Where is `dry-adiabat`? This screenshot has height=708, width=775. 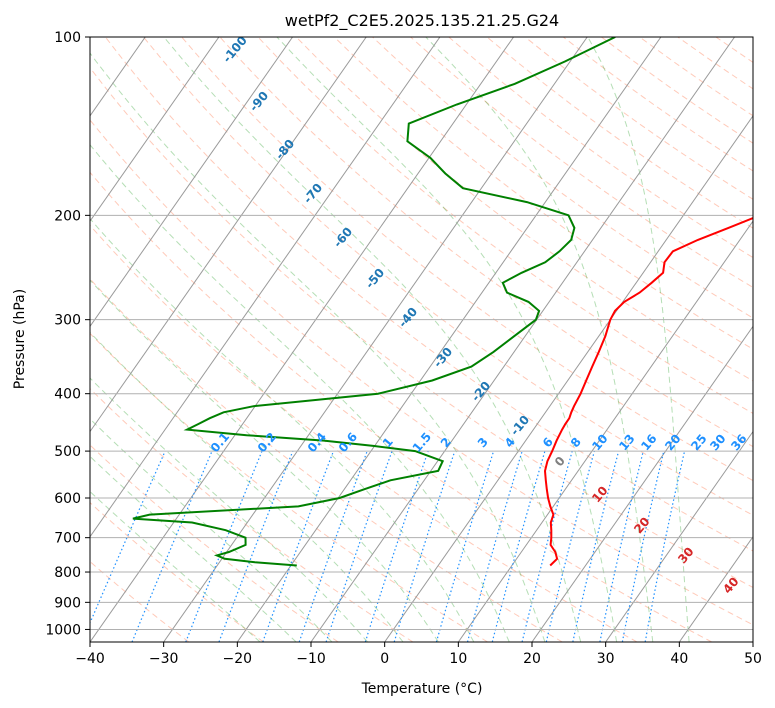 dry-adiabat is located at coordinates (177, 571).